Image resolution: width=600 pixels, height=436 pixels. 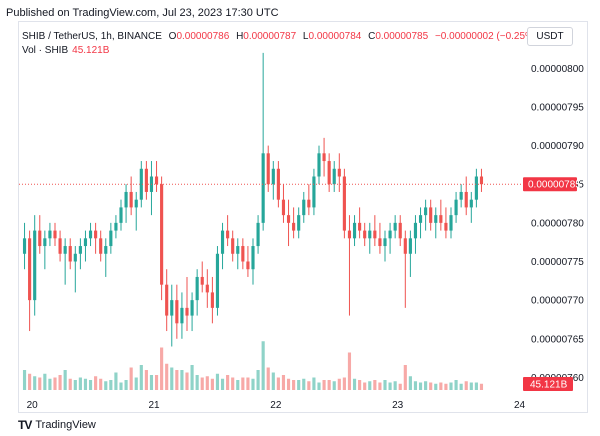 I want to click on currency-button: USDT, so click(x=550, y=36).